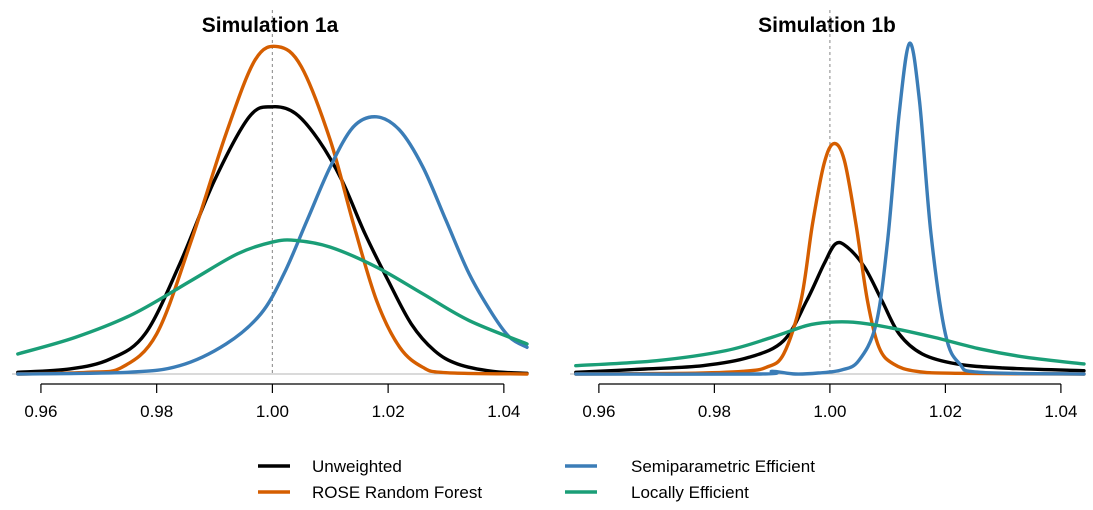 This screenshot has height=510, width=1093. I want to click on legend-item-rose-random-forest: ROSE Random Forest, so click(370, 492).